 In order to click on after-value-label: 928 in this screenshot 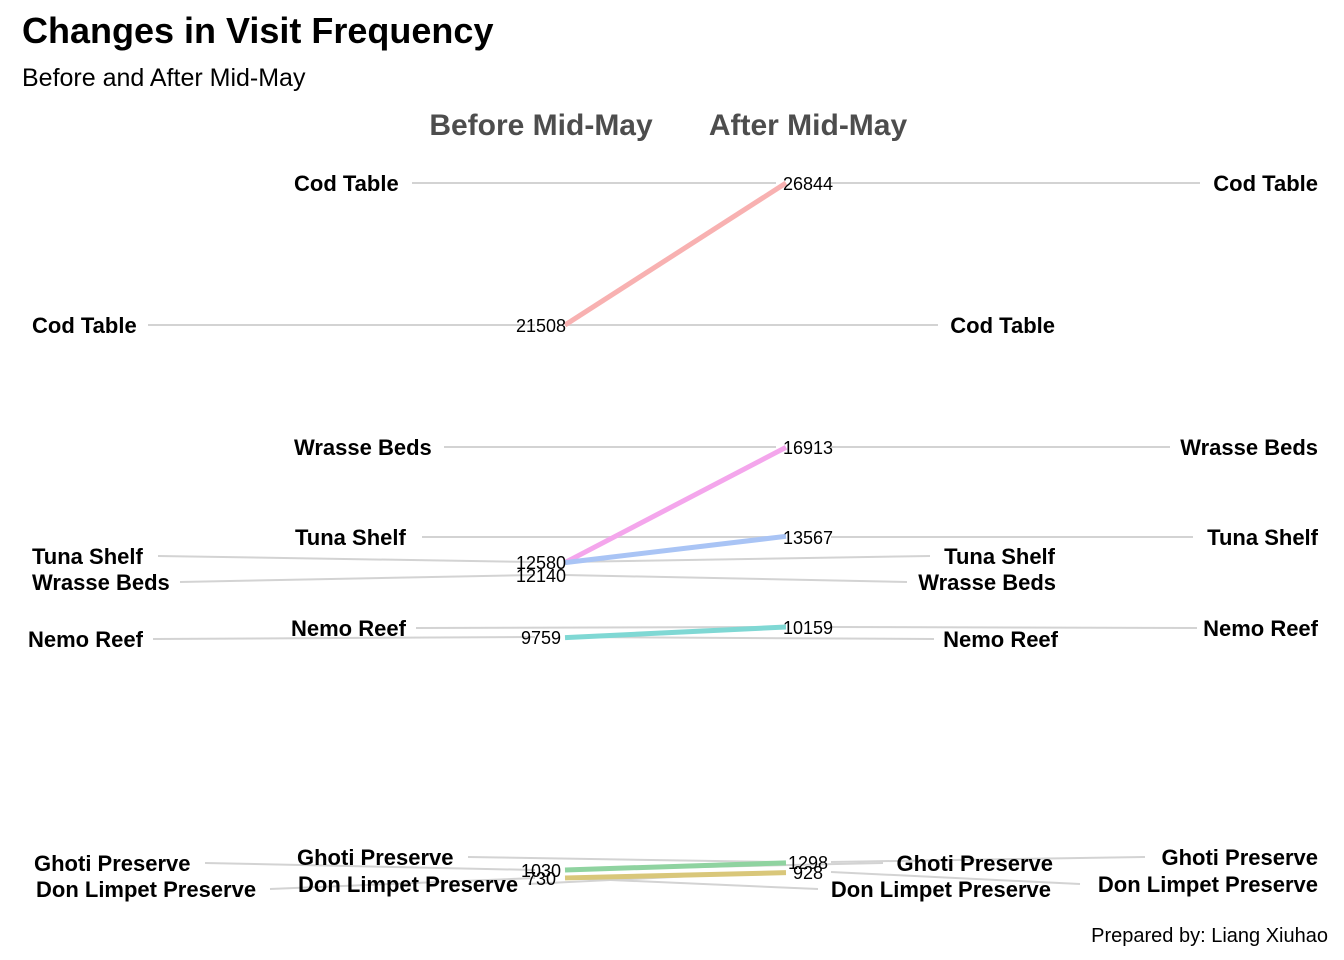, I will do `click(808, 873)`.